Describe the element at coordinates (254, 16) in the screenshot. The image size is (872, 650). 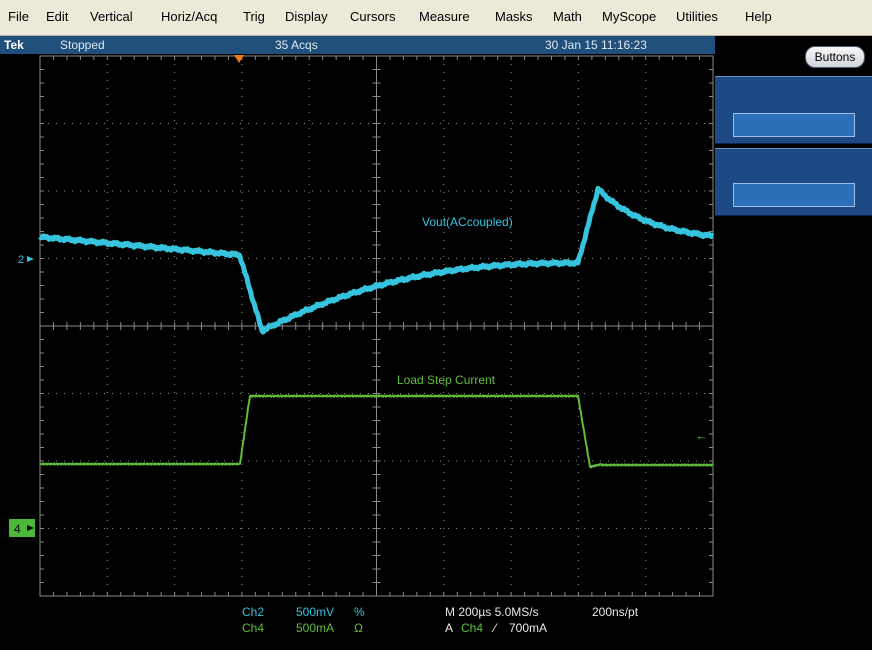
I see `menu-trig: Trig` at that location.